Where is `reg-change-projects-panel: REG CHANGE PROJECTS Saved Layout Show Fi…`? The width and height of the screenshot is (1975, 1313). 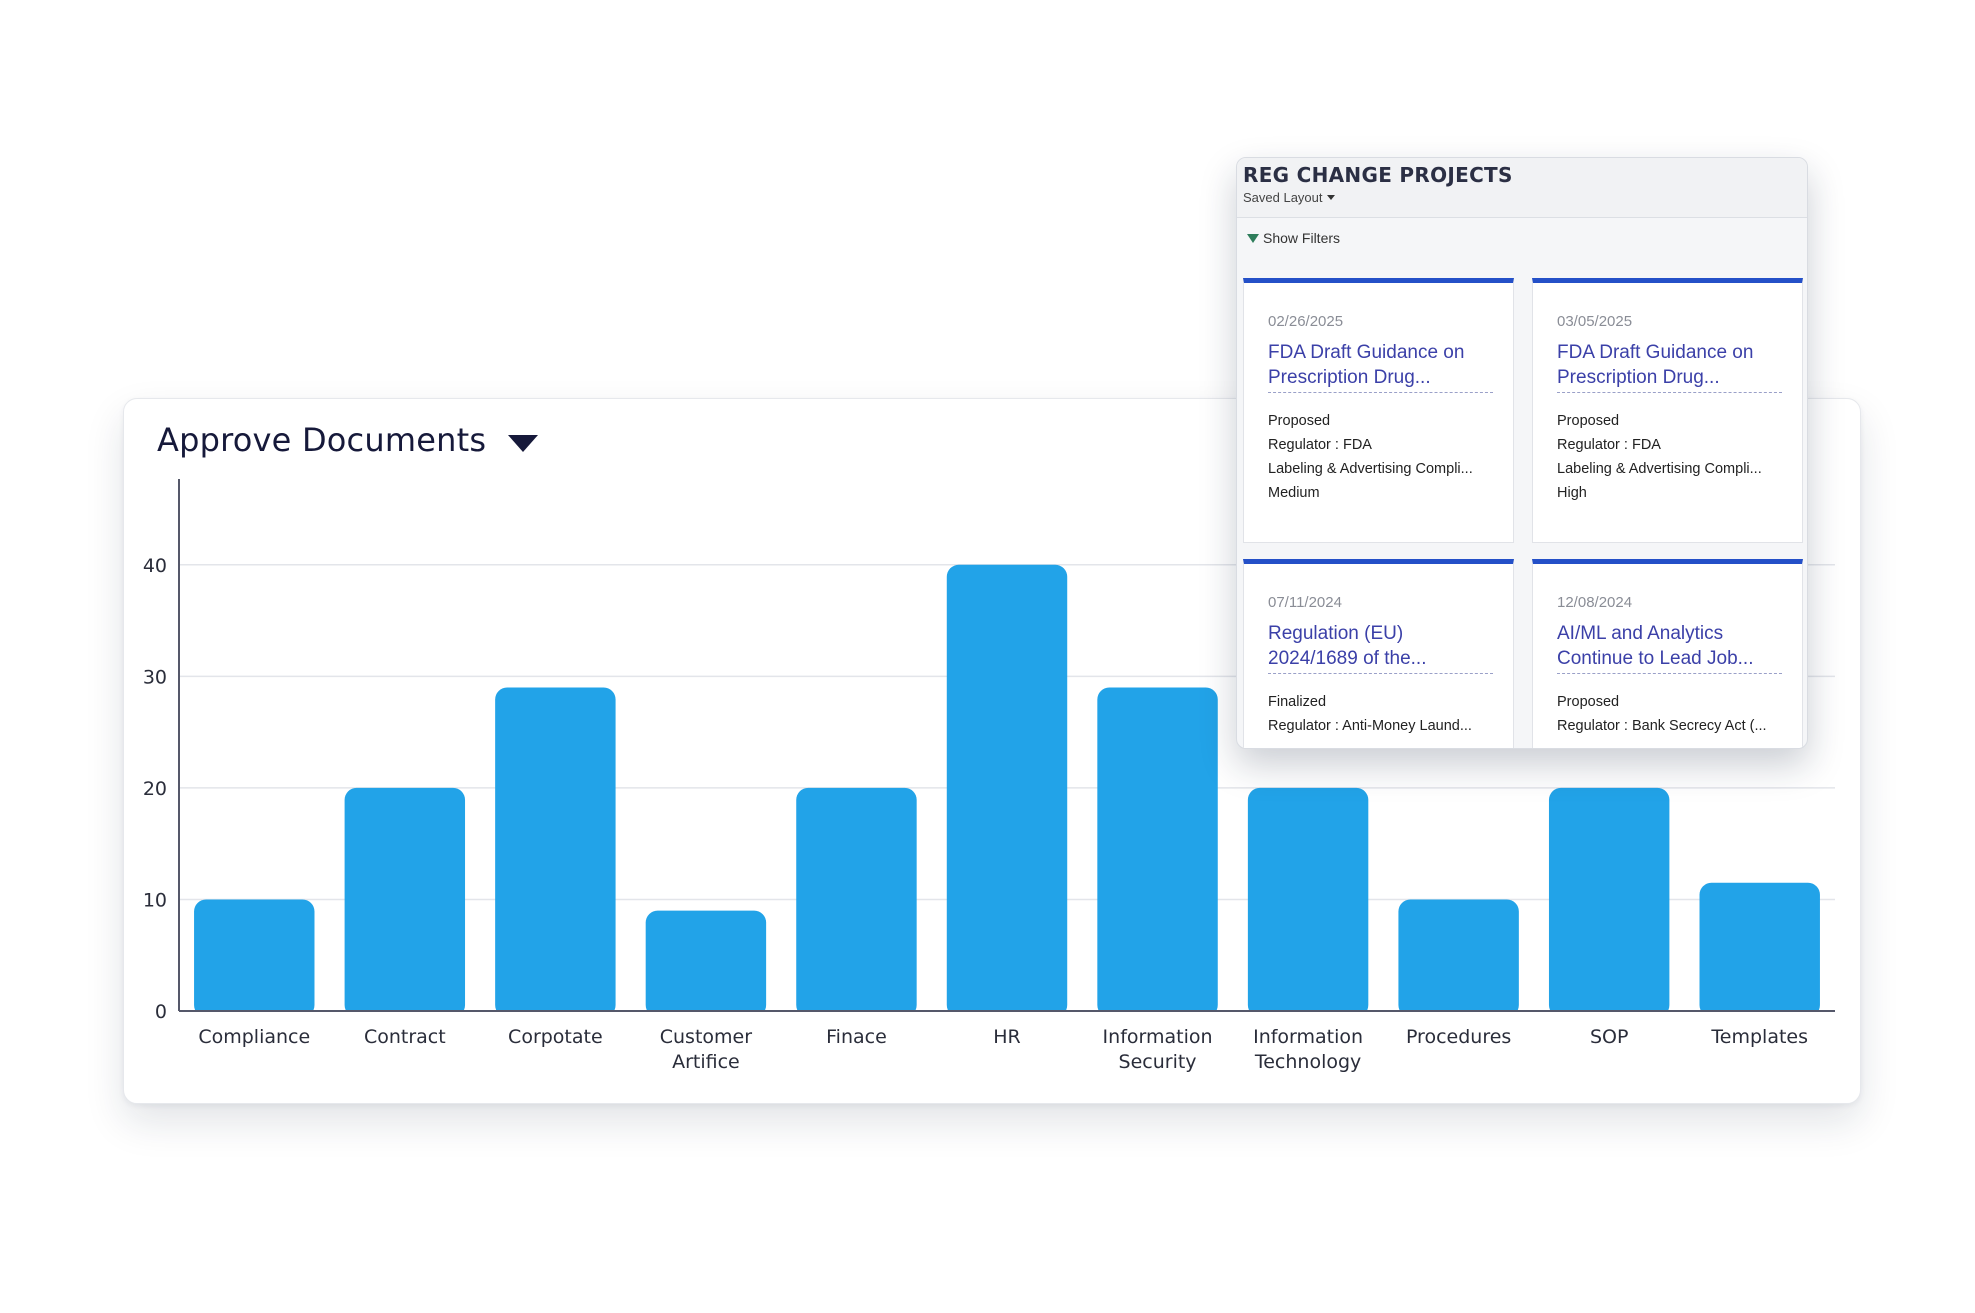
reg-change-projects-panel: REG CHANGE PROJECTS Saved Layout Show Fi… is located at coordinates (1522, 453).